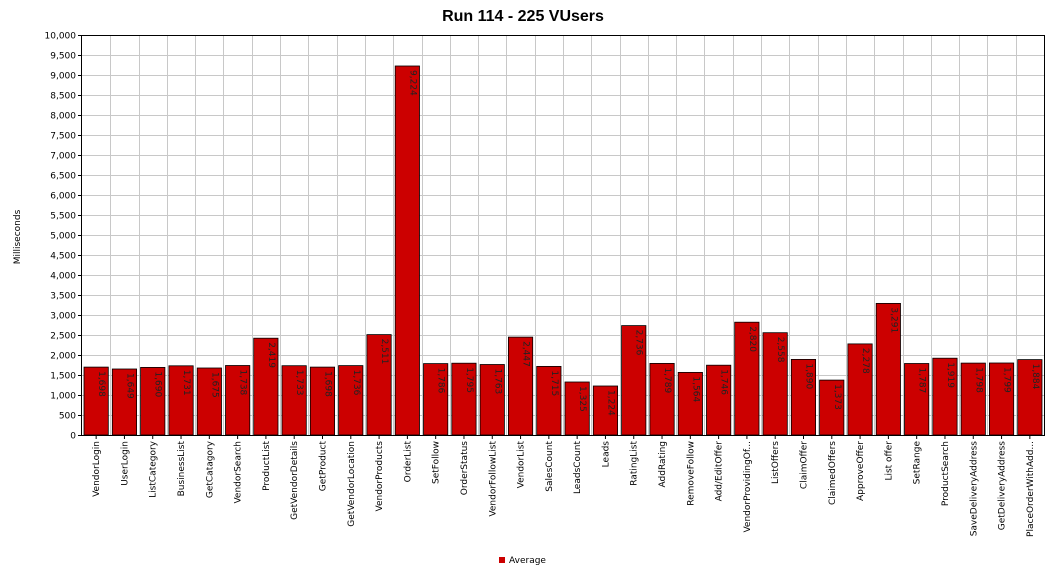 This screenshot has height=577, width=1047. What do you see at coordinates (469, 380) in the screenshot?
I see `bar-value-label: 1,795` at bounding box center [469, 380].